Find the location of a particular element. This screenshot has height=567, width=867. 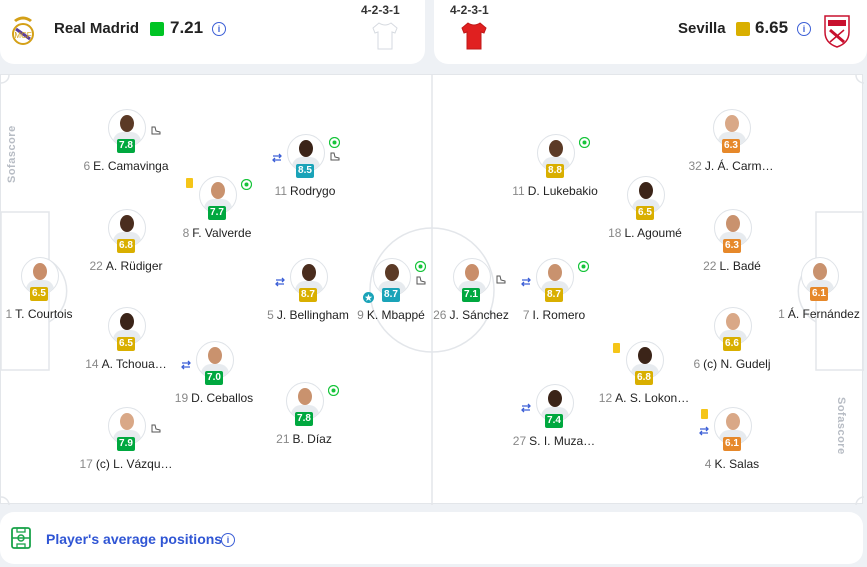

average-positions-label: Player's average positions is located at coordinates (134, 539).